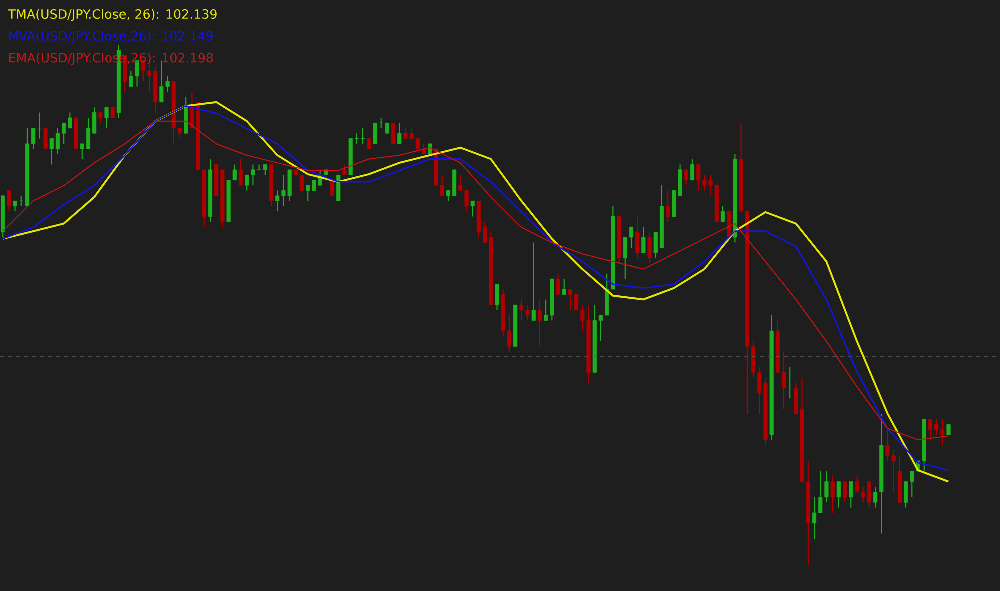 Image resolution: width=1000 pixels, height=591 pixels. I want to click on text: TMA(USD/JPY.Close, 26): 102.139, so click(112, 15).